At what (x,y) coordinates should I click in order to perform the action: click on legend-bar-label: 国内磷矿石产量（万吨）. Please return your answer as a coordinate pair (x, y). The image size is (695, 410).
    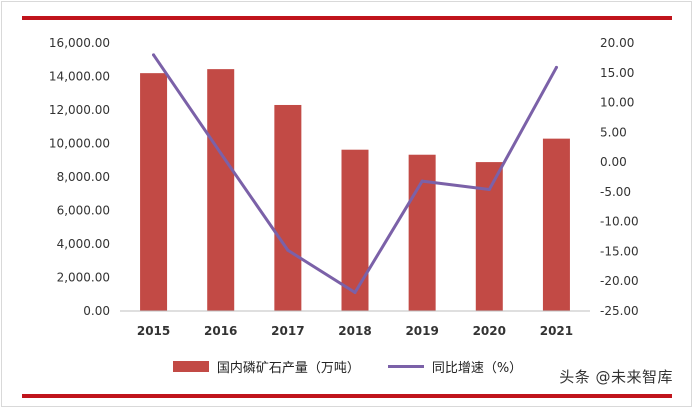
    Looking at the image, I should click on (288, 368).